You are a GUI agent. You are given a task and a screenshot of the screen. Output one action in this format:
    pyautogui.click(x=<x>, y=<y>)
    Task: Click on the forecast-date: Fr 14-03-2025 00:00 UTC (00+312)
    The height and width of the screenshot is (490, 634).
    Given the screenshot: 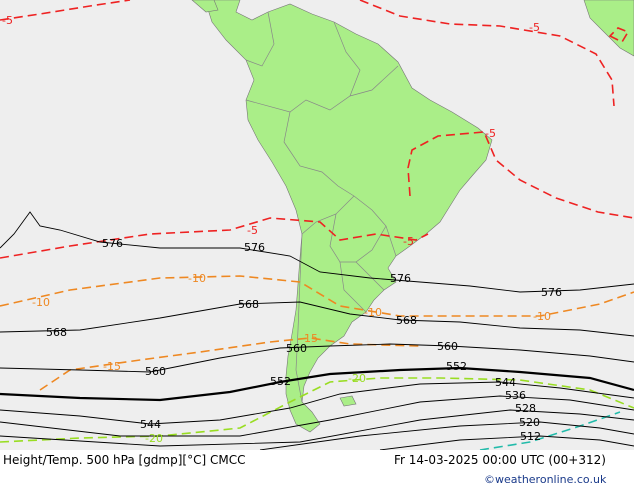 What is the action you would take?
    pyautogui.click(x=500, y=460)
    